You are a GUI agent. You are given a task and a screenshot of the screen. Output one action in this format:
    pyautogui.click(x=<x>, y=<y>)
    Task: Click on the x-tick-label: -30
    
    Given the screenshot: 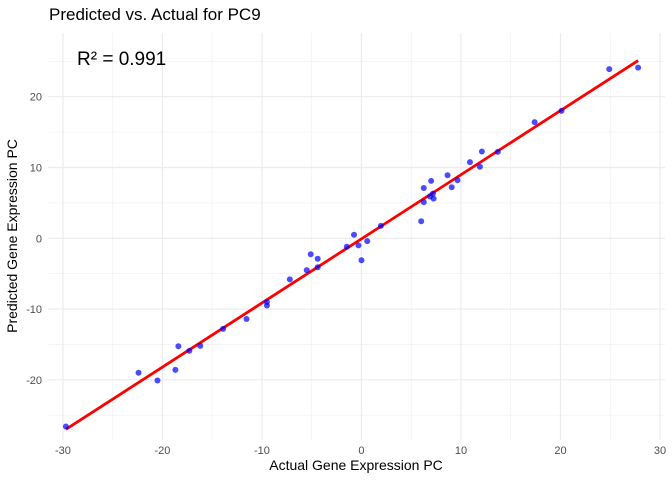 What is the action you would take?
    pyautogui.click(x=63, y=451)
    